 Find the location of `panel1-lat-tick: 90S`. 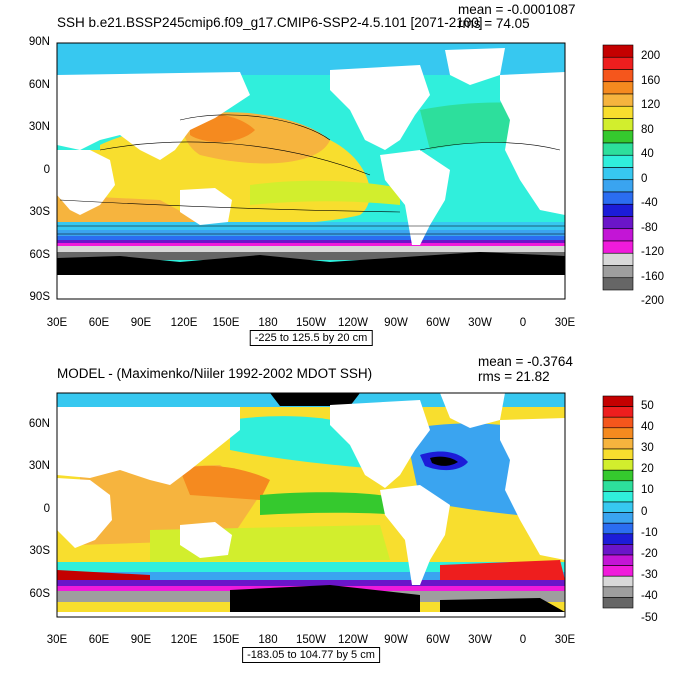

panel1-lat-tick: 90S is located at coordinates (39, 297).